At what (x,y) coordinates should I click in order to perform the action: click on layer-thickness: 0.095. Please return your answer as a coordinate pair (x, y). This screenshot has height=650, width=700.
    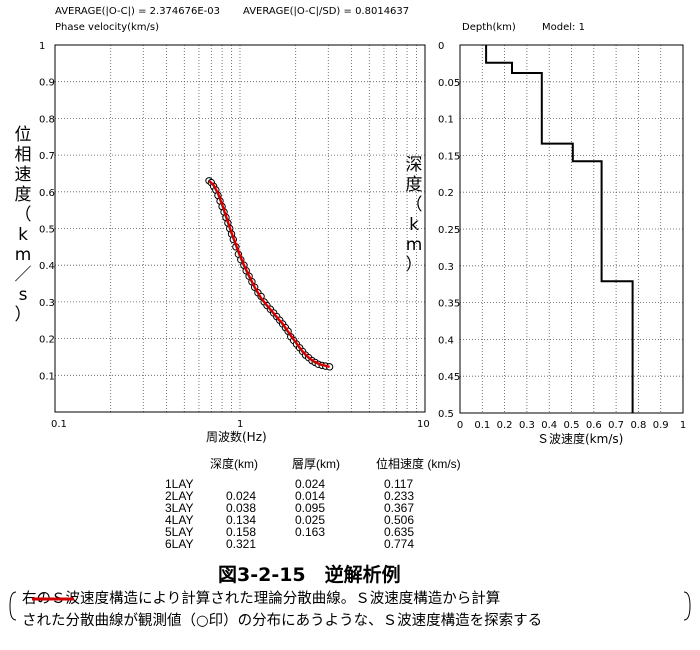
    Looking at the image, I should click on (310, 508).